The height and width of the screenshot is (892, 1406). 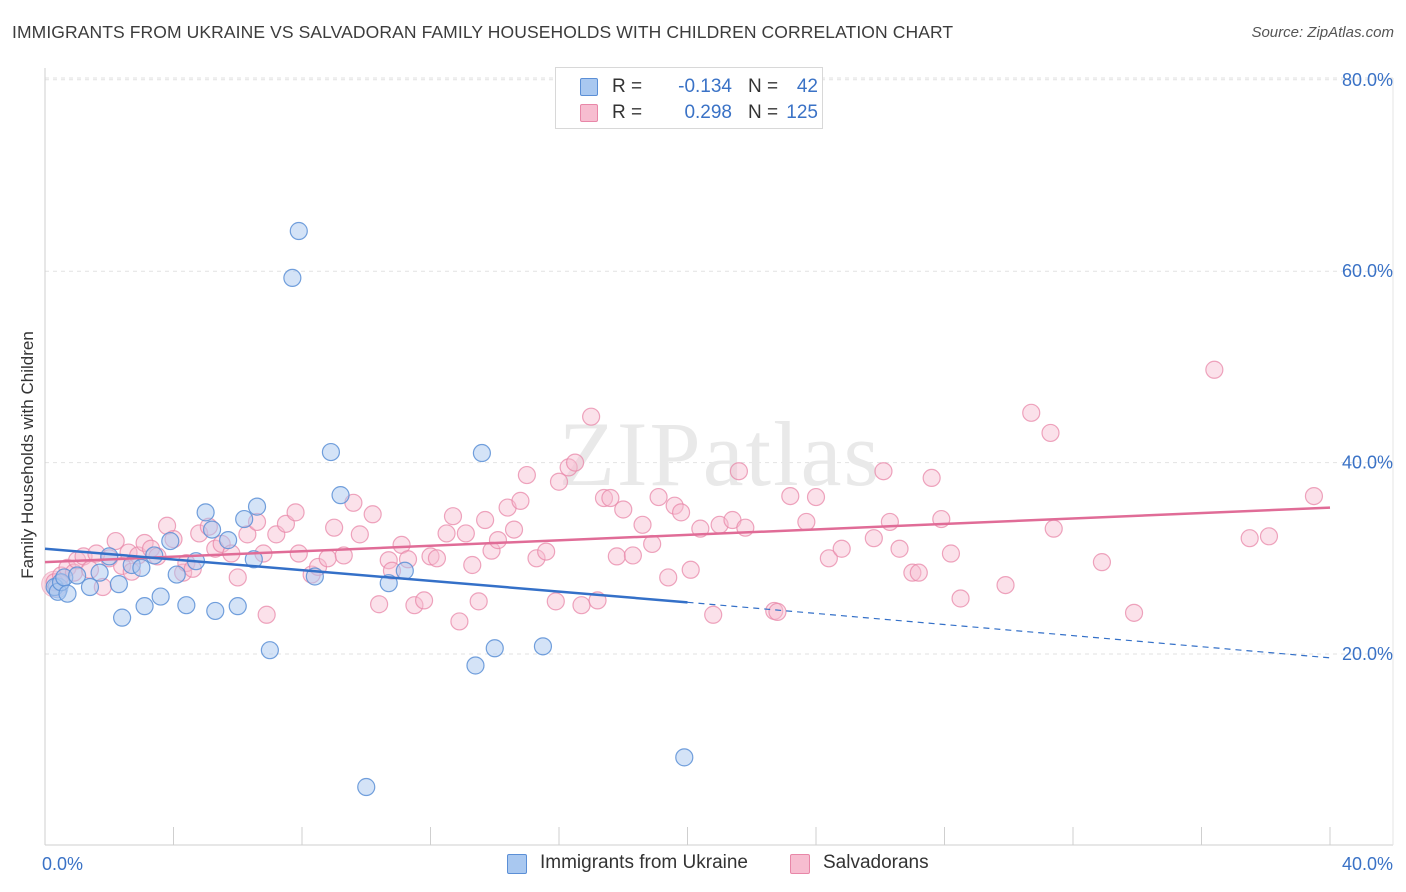 What do you see at coordinates (802, 112) in the screenshot?
I see `legend-n-value: 125` at bounding box center [802, 112].